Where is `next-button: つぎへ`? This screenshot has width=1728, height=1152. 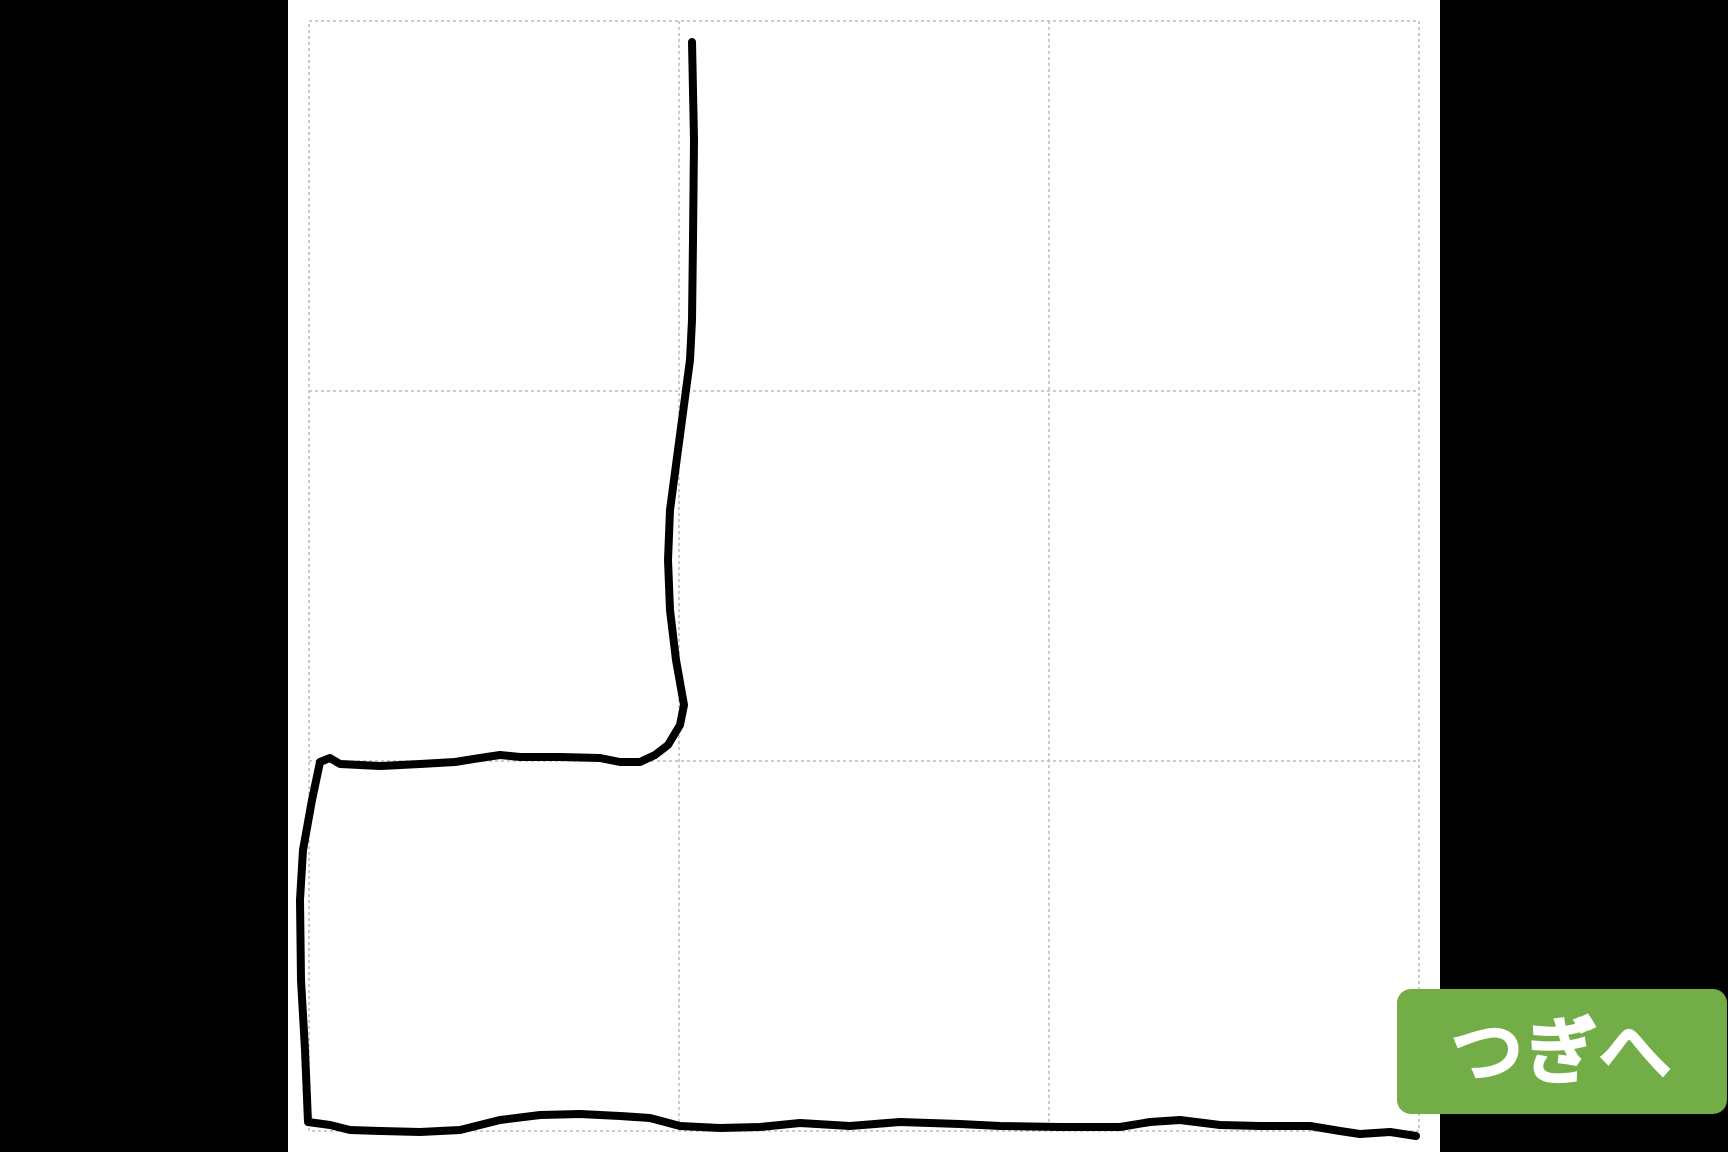
next-button: つぎへ is located at coordinates (1562, 1051).